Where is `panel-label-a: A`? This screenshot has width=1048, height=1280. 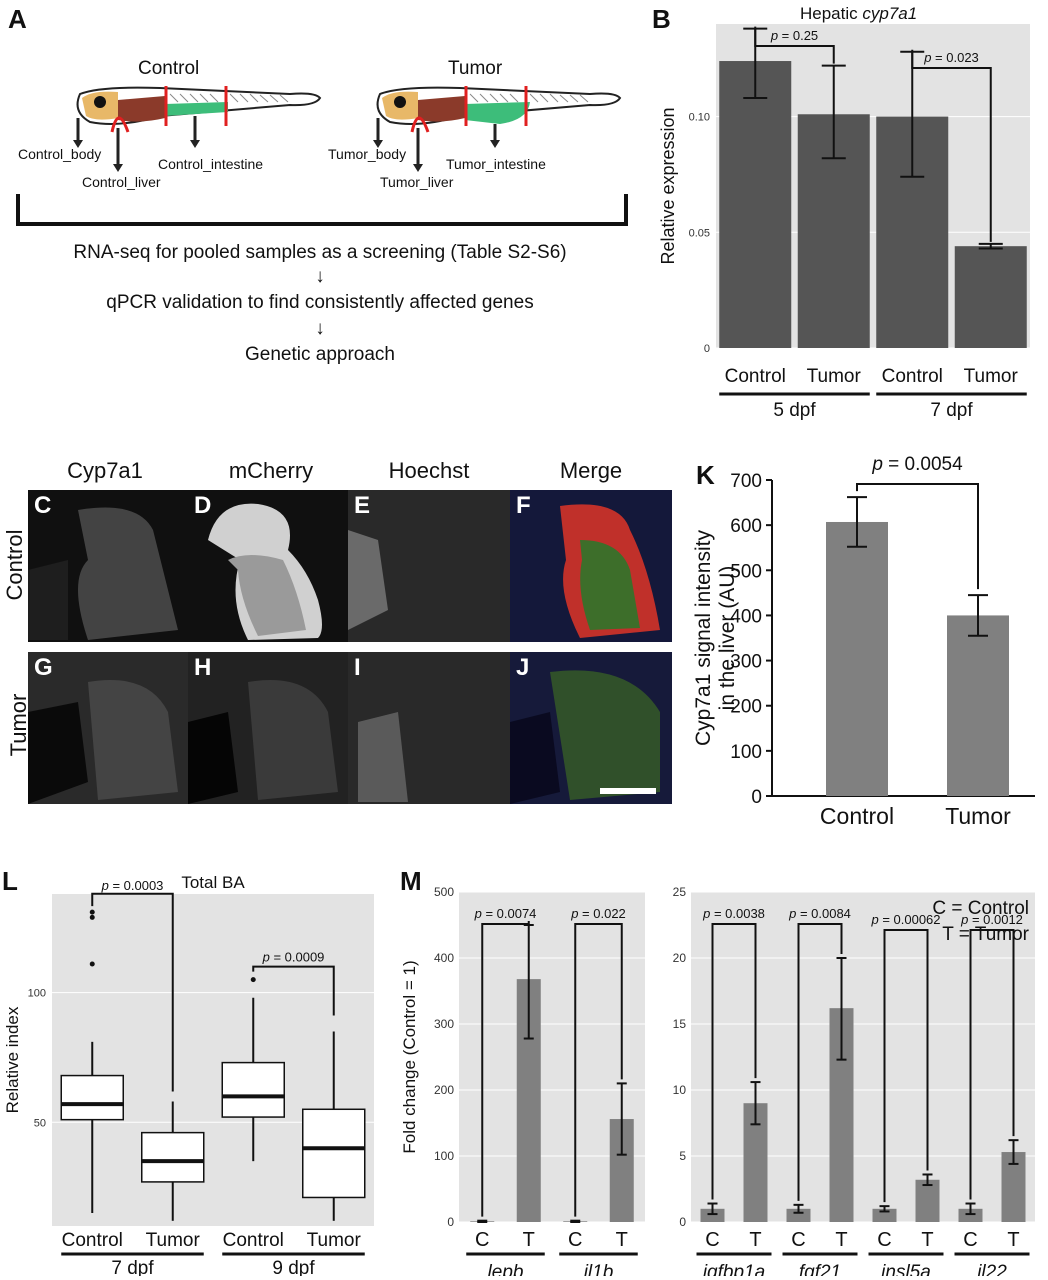 panel-label-a: A is located at coordinates (17, 19).